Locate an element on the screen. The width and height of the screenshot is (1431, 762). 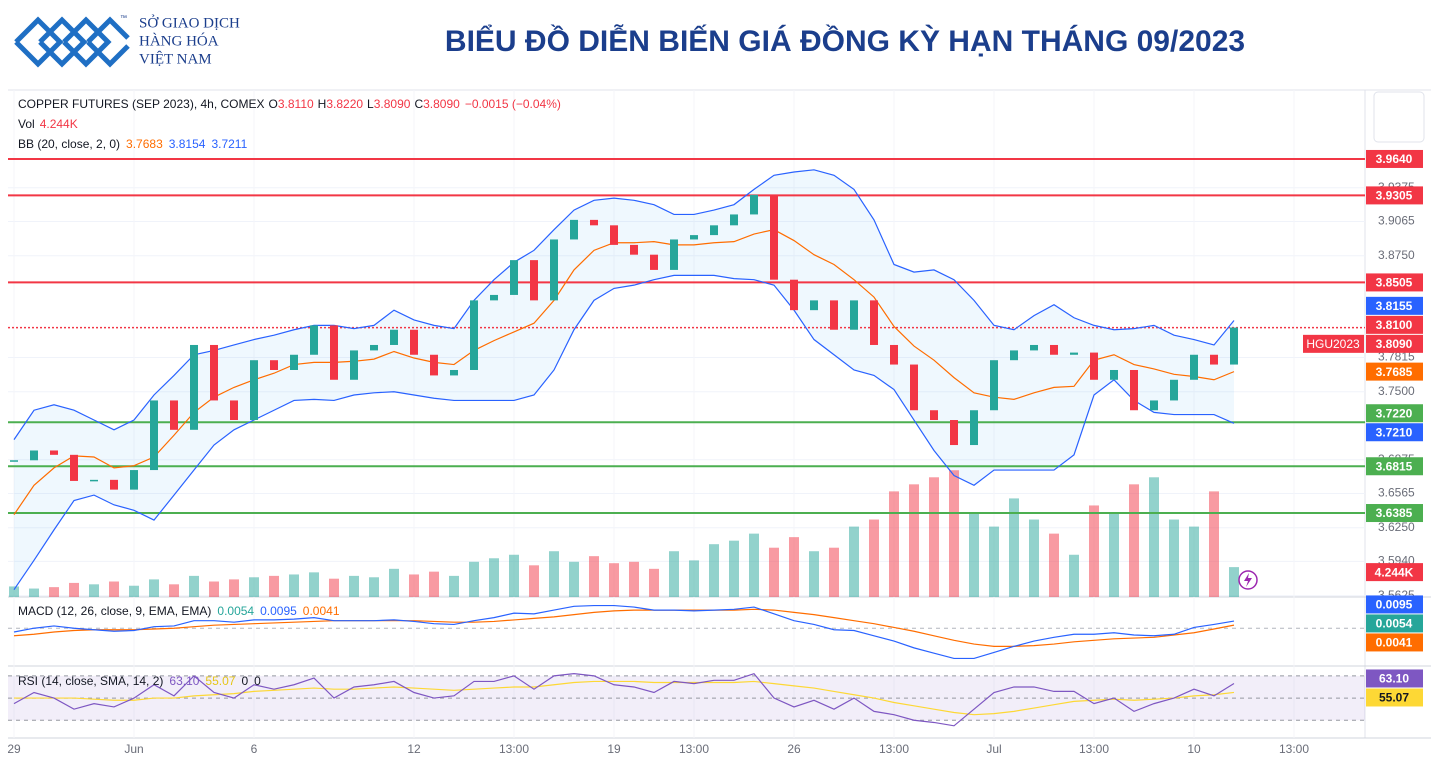
legend: Vol 4.244K is located at coordinates (48, 124).